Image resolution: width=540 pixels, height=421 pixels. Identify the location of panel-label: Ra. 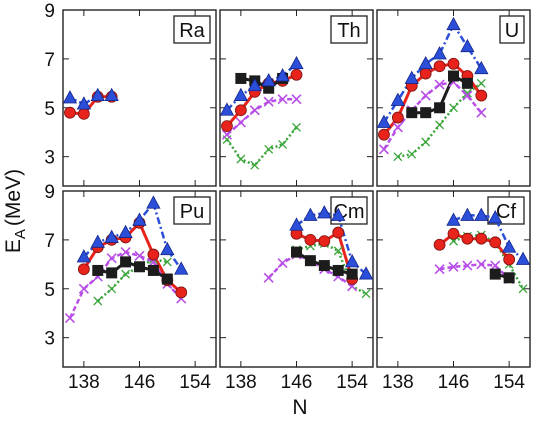
(192, 31).